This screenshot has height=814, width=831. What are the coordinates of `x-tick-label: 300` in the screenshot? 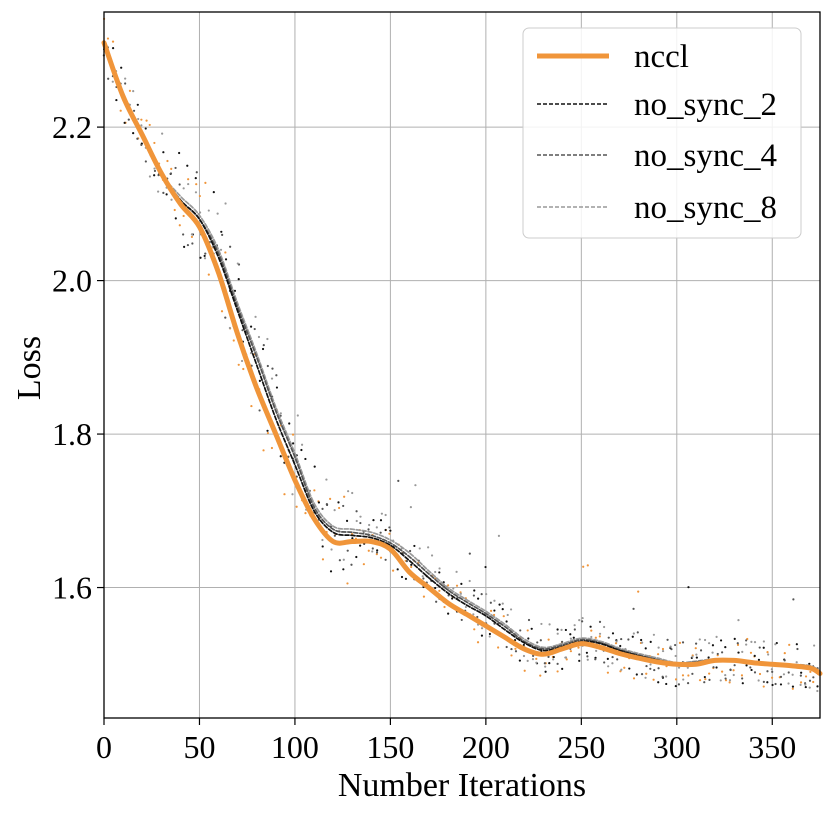 It's located at (677, 747).